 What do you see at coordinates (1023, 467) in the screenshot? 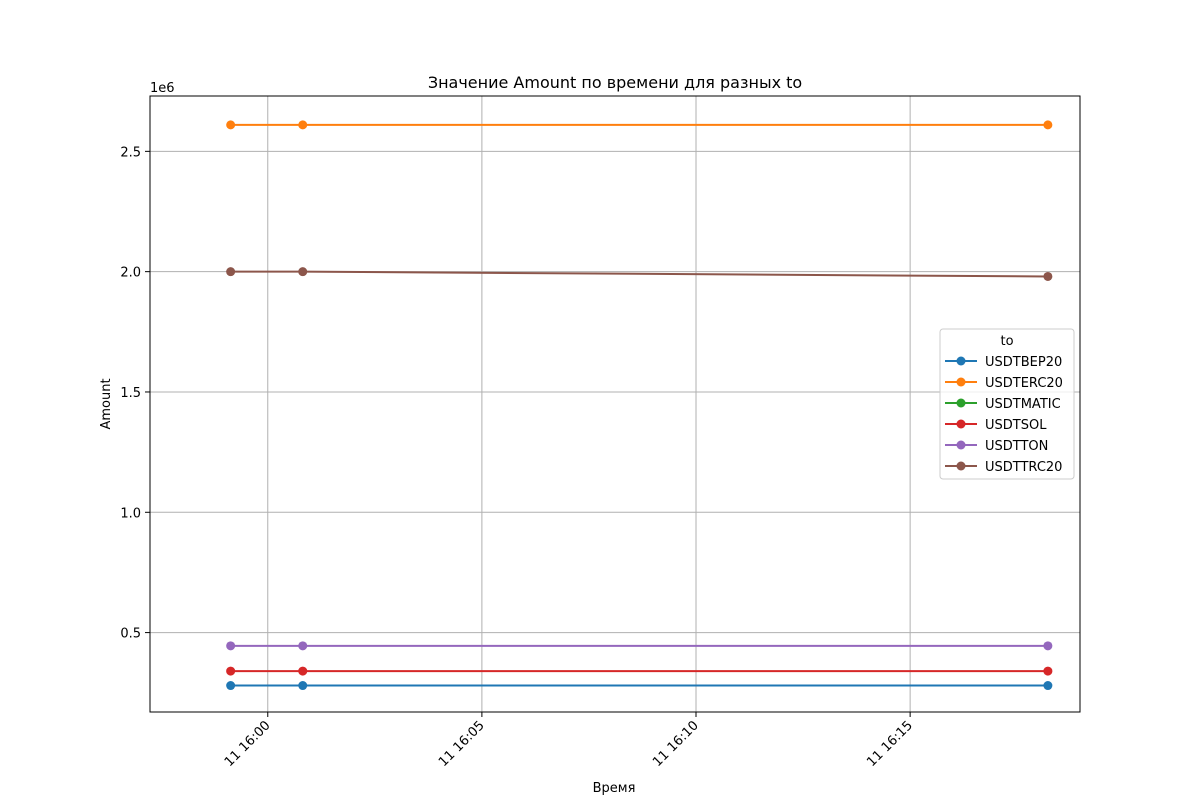
I see `legend-label: USDTTRC20` at bounding box center [1023, 467].